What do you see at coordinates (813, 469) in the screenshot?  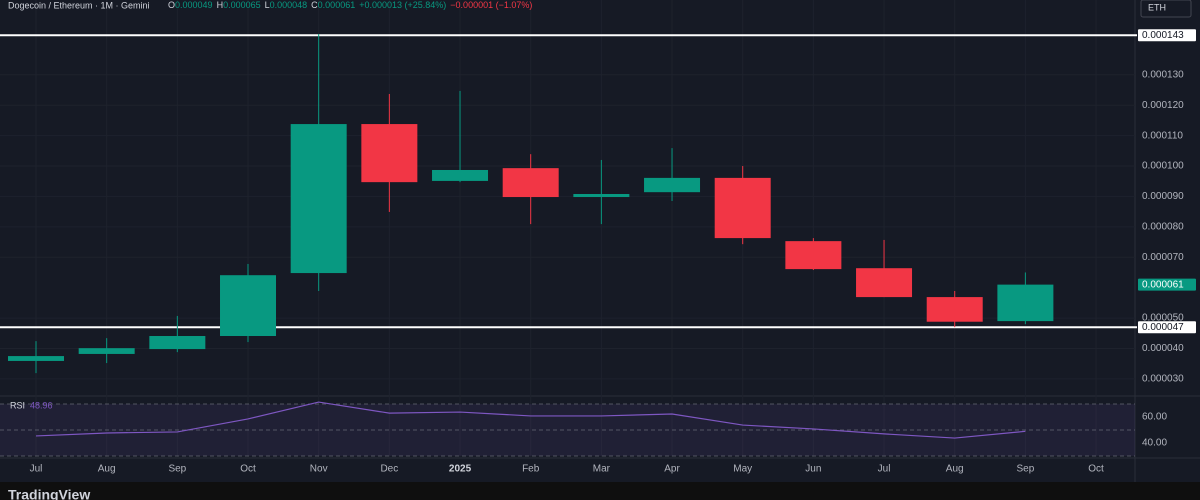 I see `x-tick-label: Jun` at bounding box center [813, 469].